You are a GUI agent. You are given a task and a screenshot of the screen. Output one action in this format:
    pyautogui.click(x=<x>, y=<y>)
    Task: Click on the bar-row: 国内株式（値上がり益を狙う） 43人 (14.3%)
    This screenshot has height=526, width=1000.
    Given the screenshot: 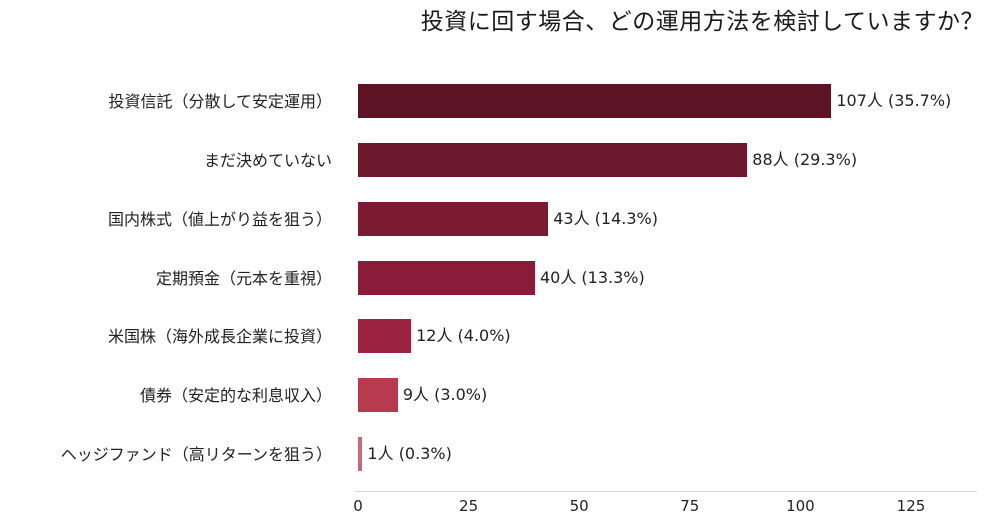 What is the action you would take?
    pyautogui.click(x=500, y=220)
    